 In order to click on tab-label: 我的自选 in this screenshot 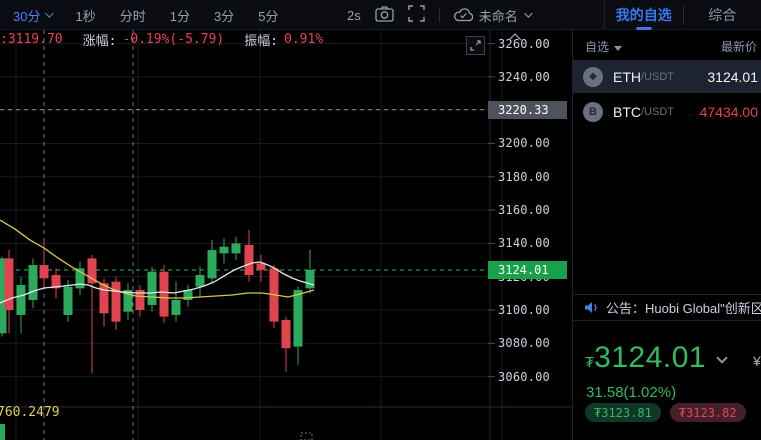, I will do `click(643, 15)`.